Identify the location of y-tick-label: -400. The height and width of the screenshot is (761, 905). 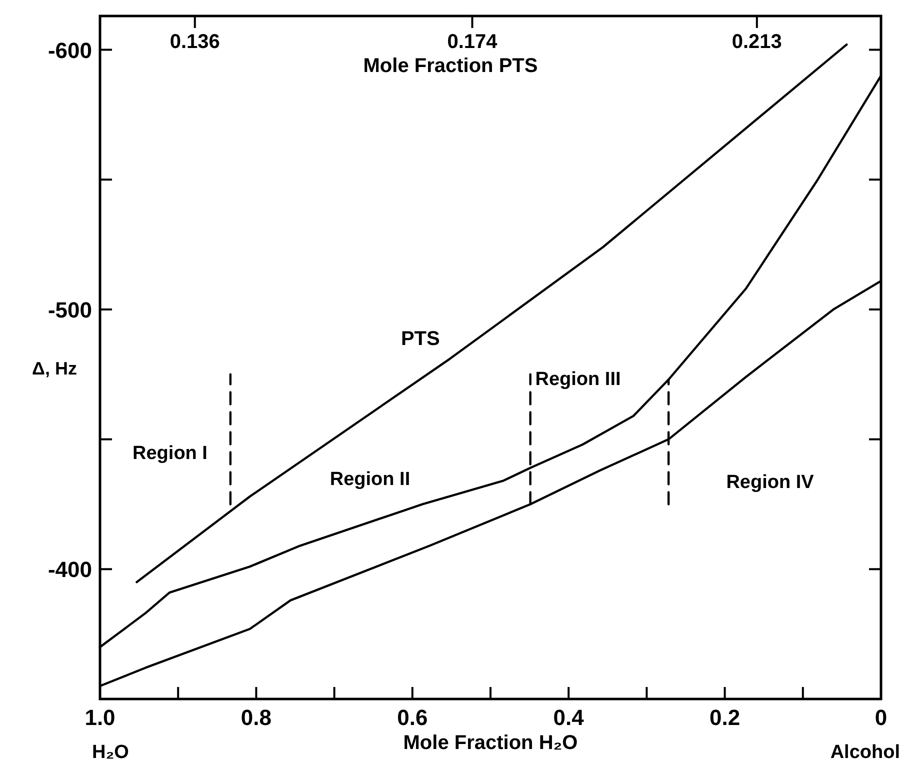
(70, 569).